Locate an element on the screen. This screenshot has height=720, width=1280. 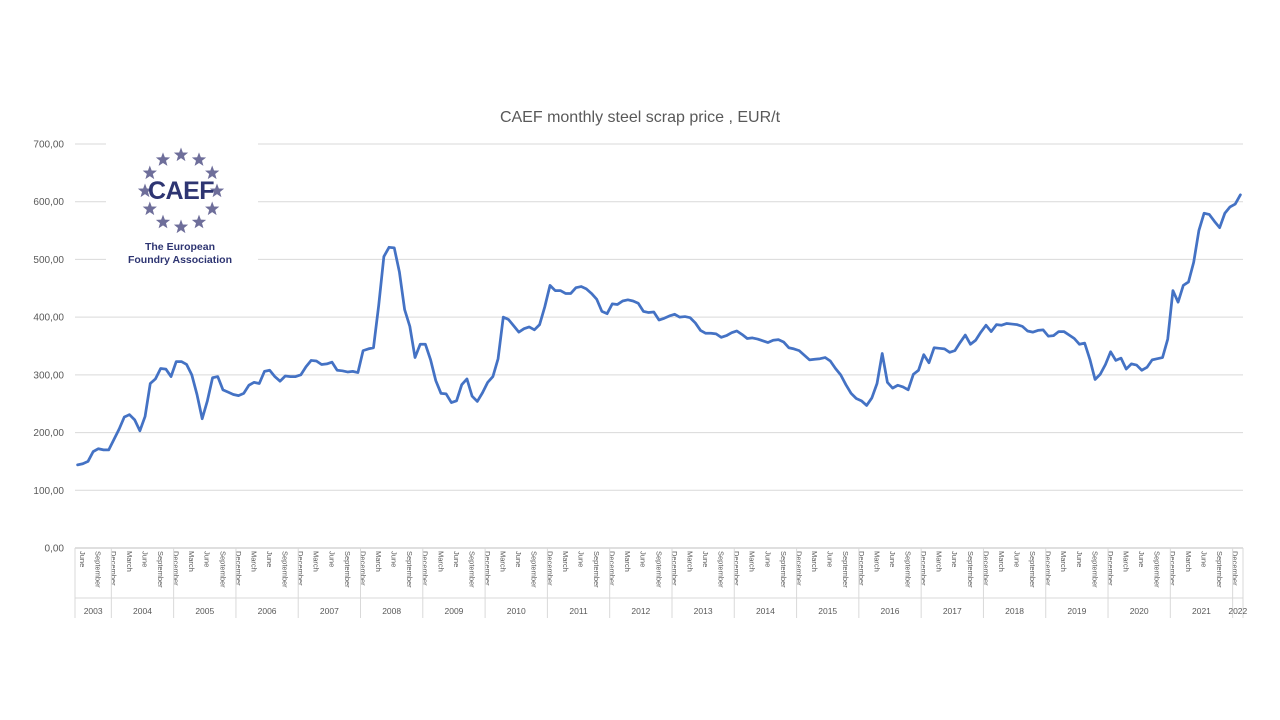
x-tick-label-year: 2019 is located at coordinates (1076, 611).